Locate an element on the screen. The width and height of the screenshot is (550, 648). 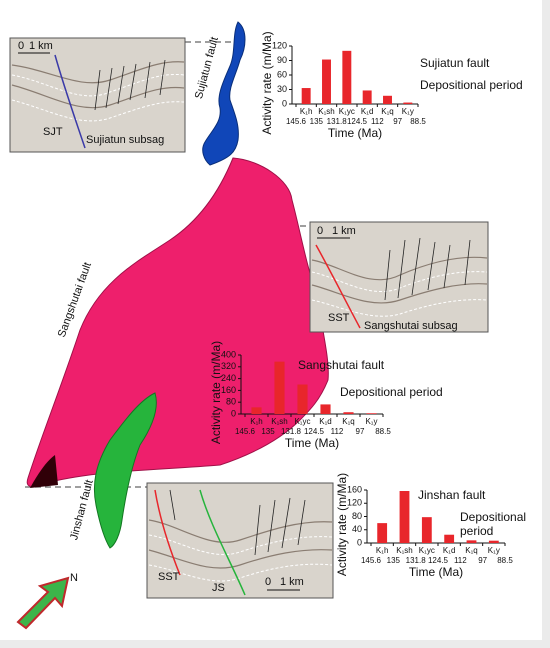
y-tick-label: 320 is located at coordinates (228, 366).